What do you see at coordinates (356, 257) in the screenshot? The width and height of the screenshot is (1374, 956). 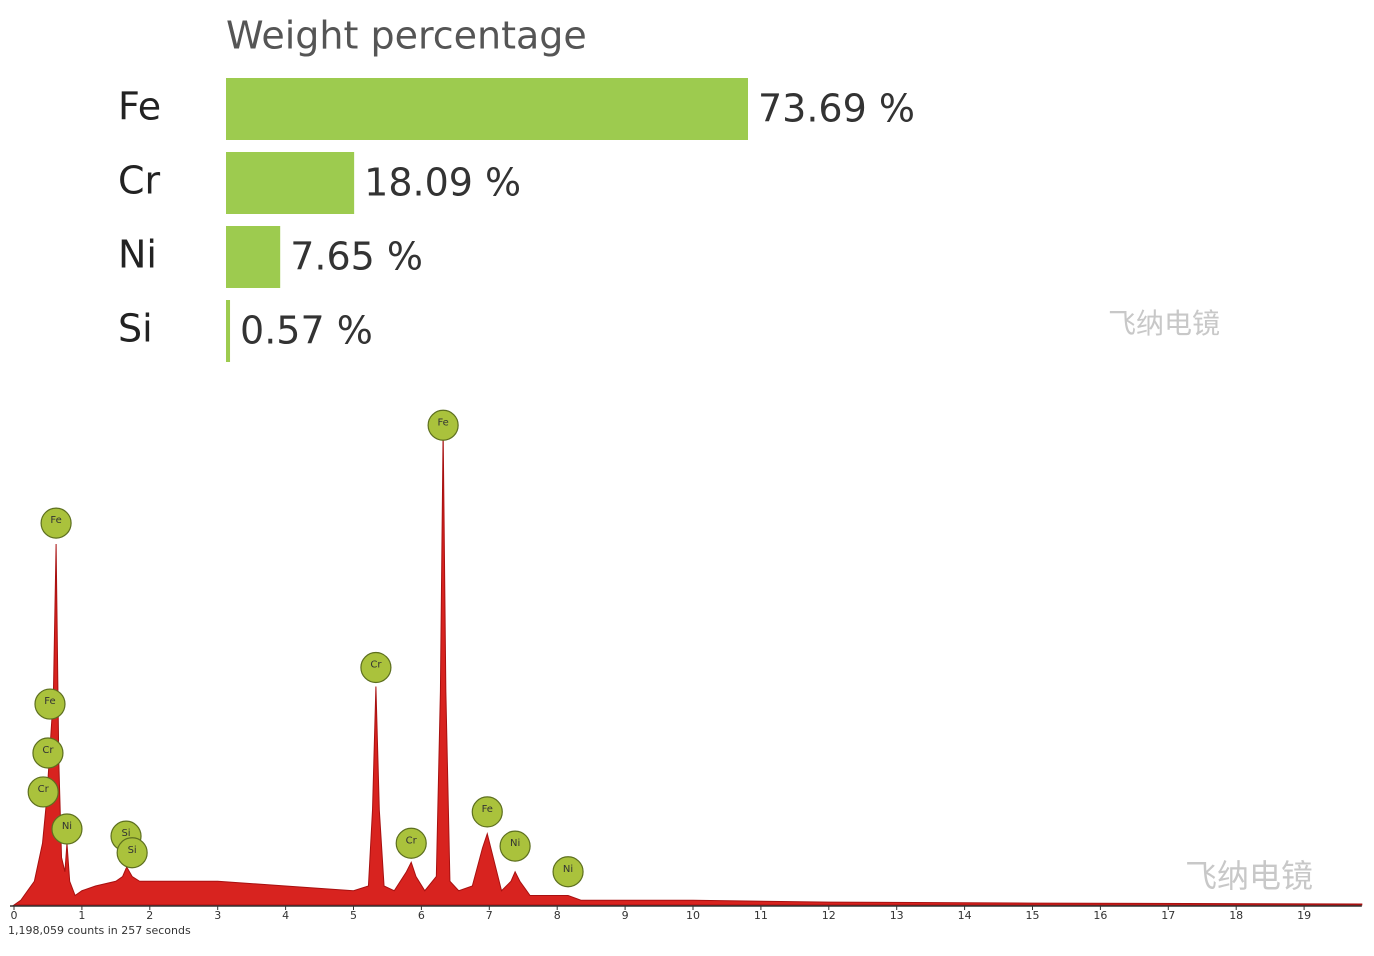 I see `value-label: 7.65 %` at bounding box center [356, 257].